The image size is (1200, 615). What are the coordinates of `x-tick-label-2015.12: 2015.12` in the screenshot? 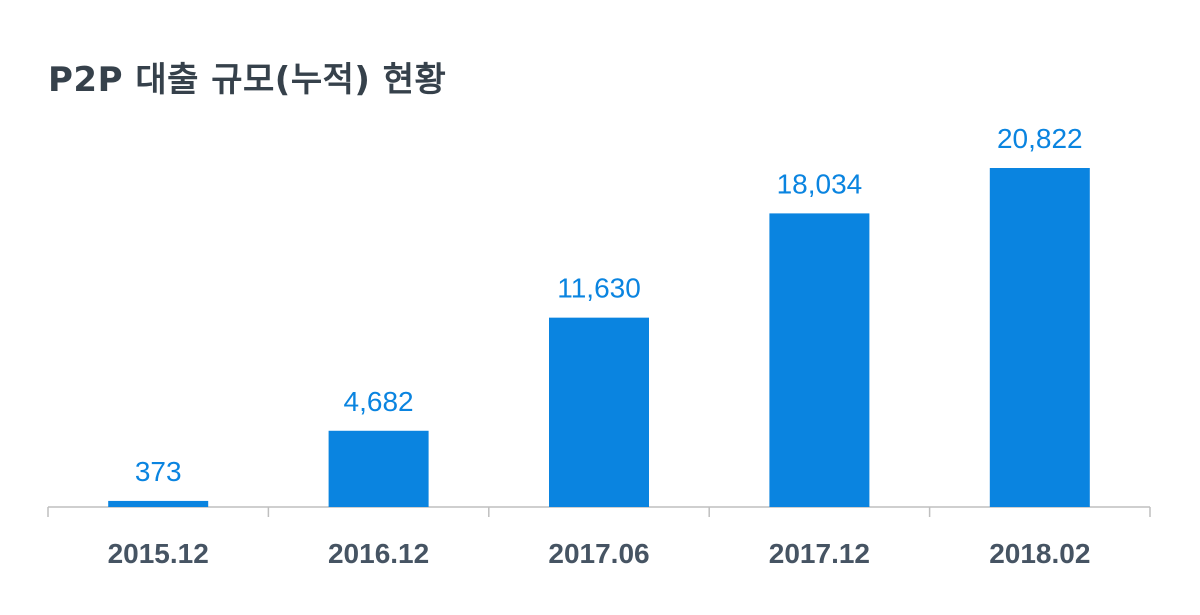 It's located at (158, 553).